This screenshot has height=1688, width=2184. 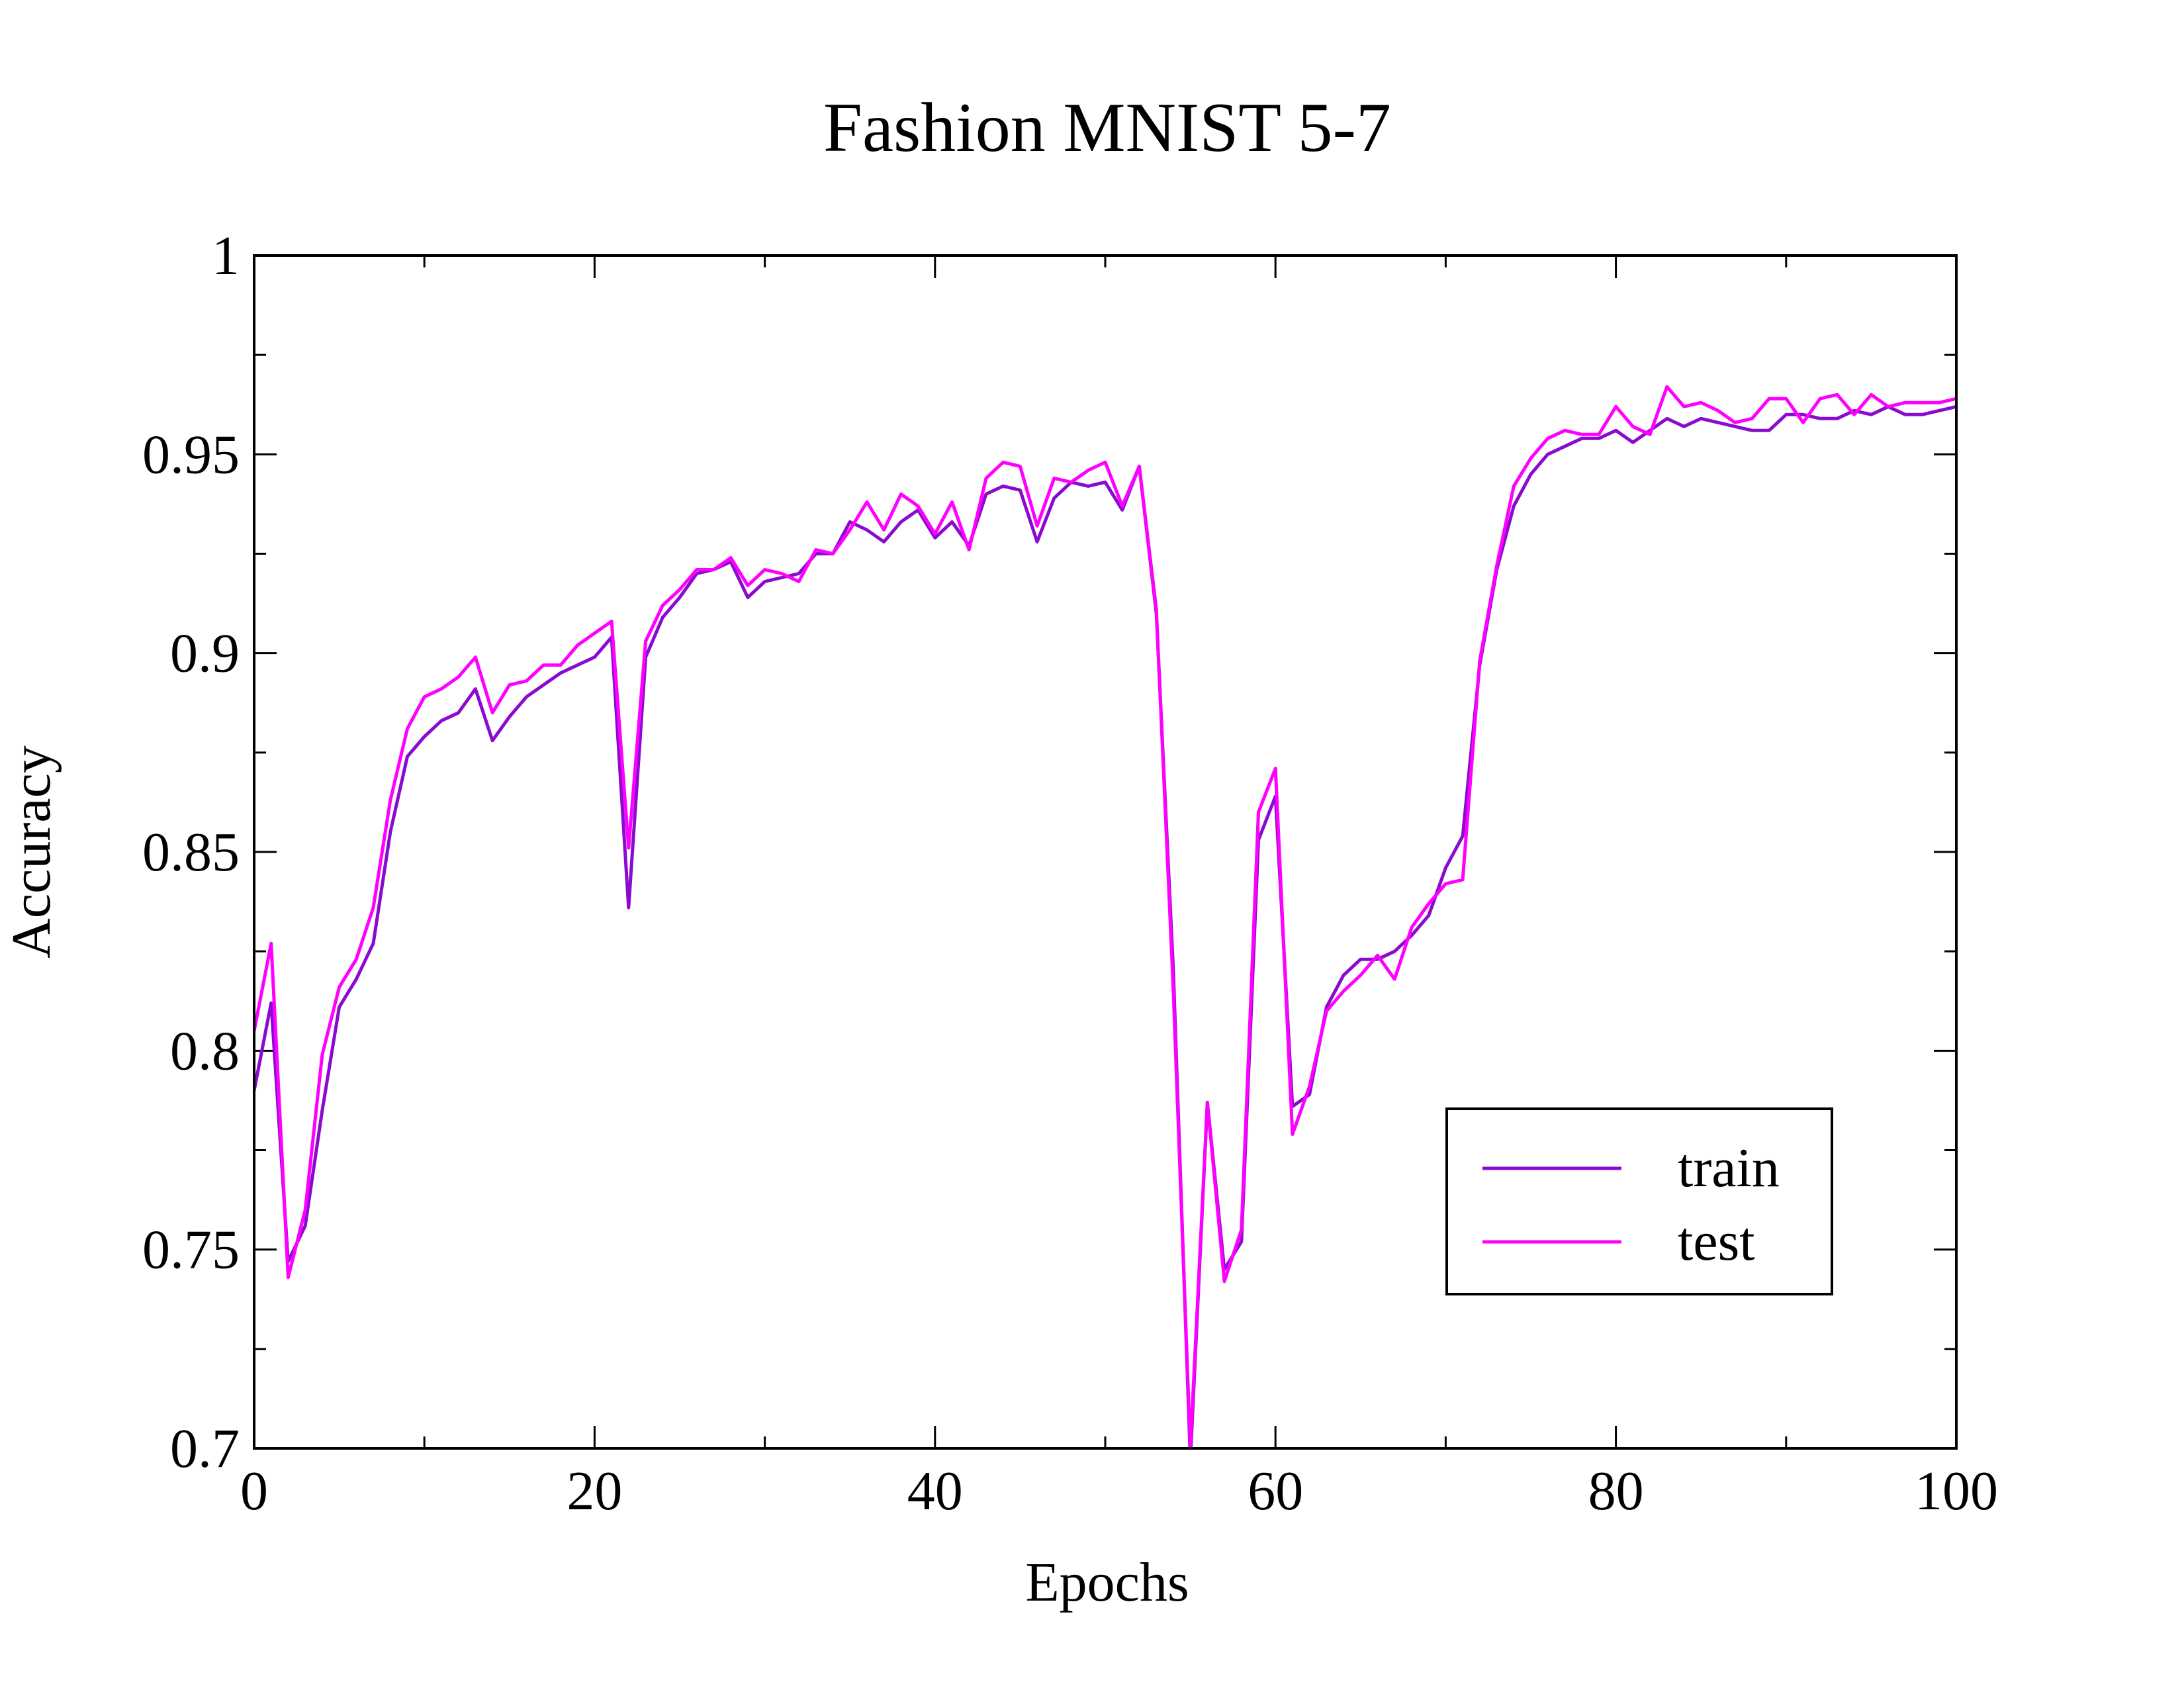 I want to click on y-tick-label: 1, so click(x=226, y=256).